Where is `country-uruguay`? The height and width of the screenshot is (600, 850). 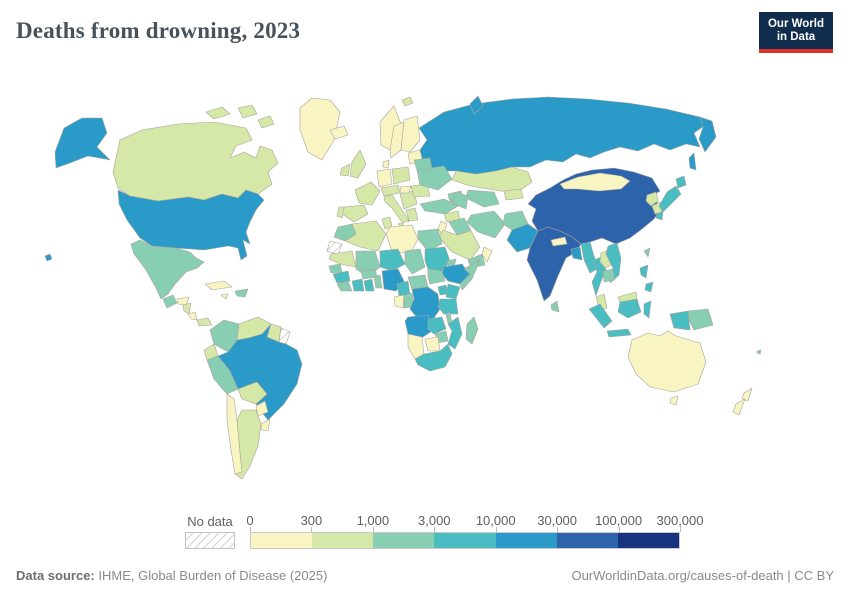
country-uruguay is located at coordinates (265, 425).